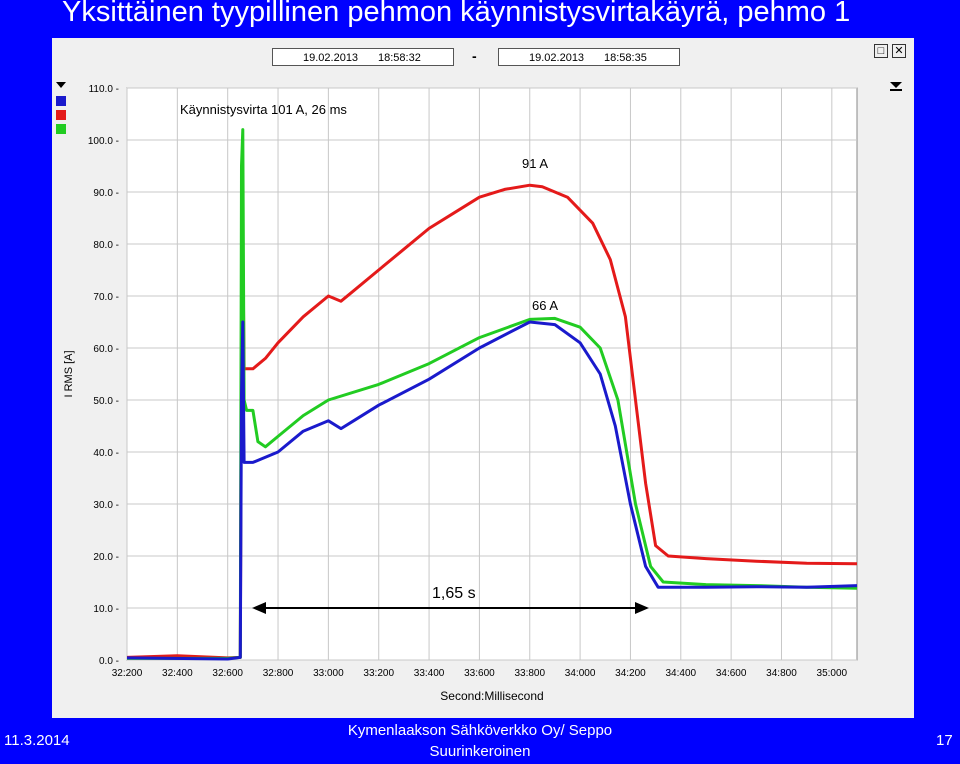  What do you see at coordinates (557, 58) in the screenshot?
I see `end-date: 19.02.2013` at bounding box center [557, 58].